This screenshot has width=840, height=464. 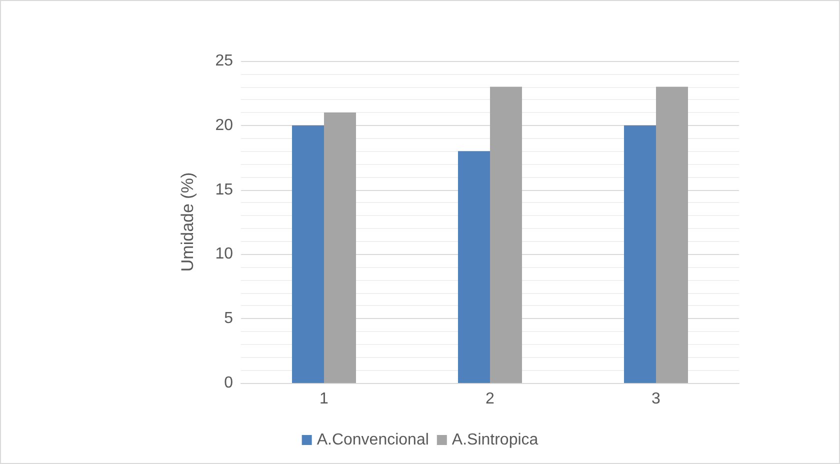 I want to click on y-tick-label: 0, so click(x=229, y=383).